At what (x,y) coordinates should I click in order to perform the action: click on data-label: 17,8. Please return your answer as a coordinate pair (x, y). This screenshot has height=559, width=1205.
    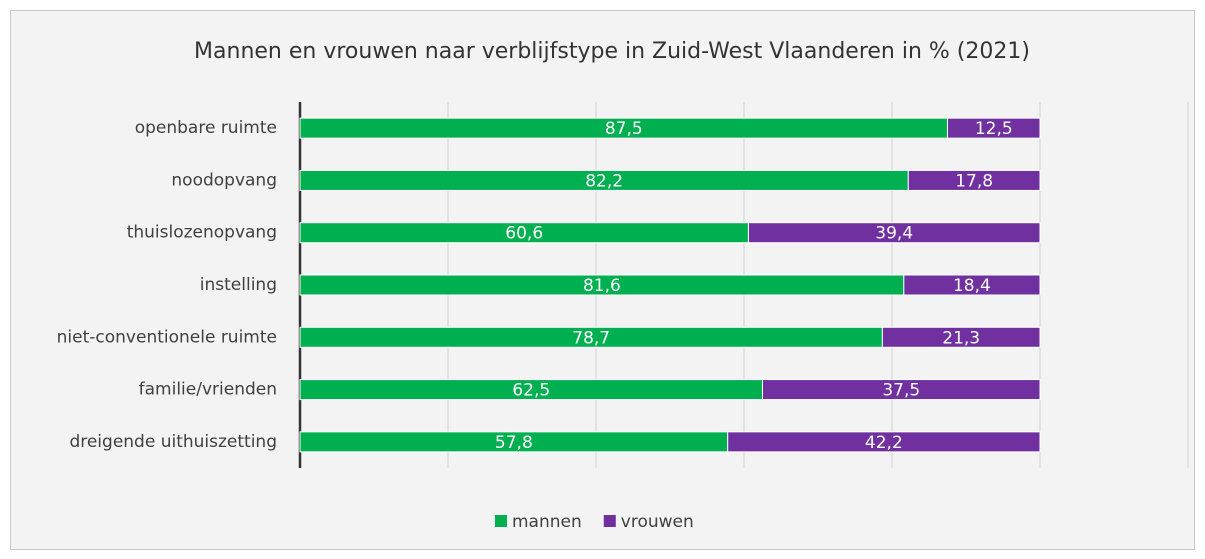
    Looking at the image, I should click on (974, 181).